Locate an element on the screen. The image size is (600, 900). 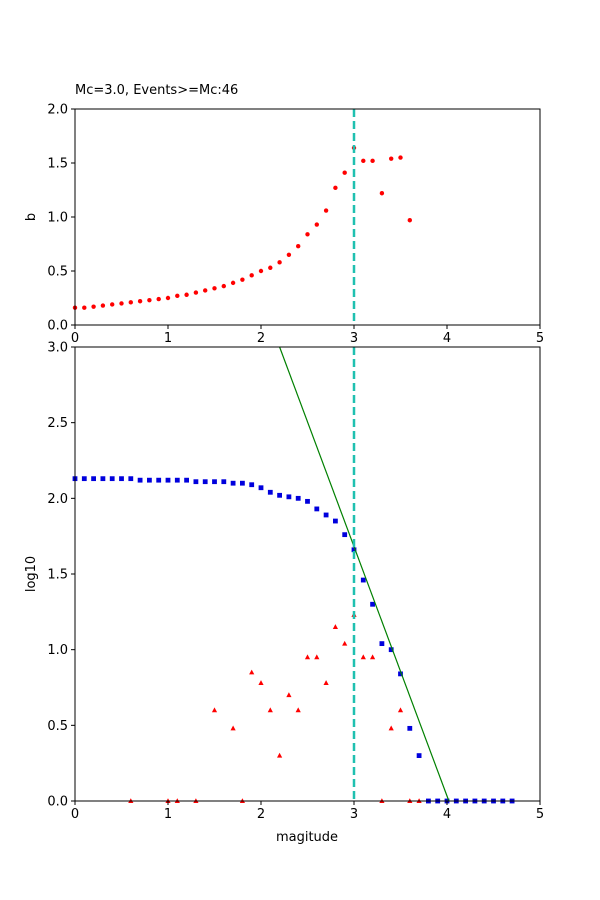
bottom-x-tick-label: 4 is located at coordinates (447, 814).